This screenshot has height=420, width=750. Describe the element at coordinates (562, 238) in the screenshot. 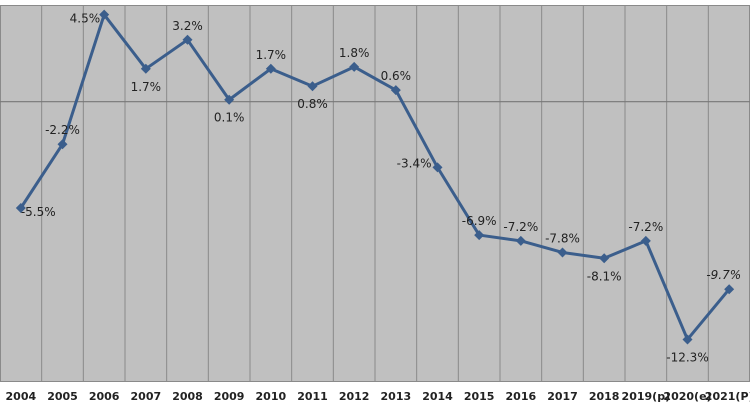

I see `data-label-2017: -7.8%` at that location.